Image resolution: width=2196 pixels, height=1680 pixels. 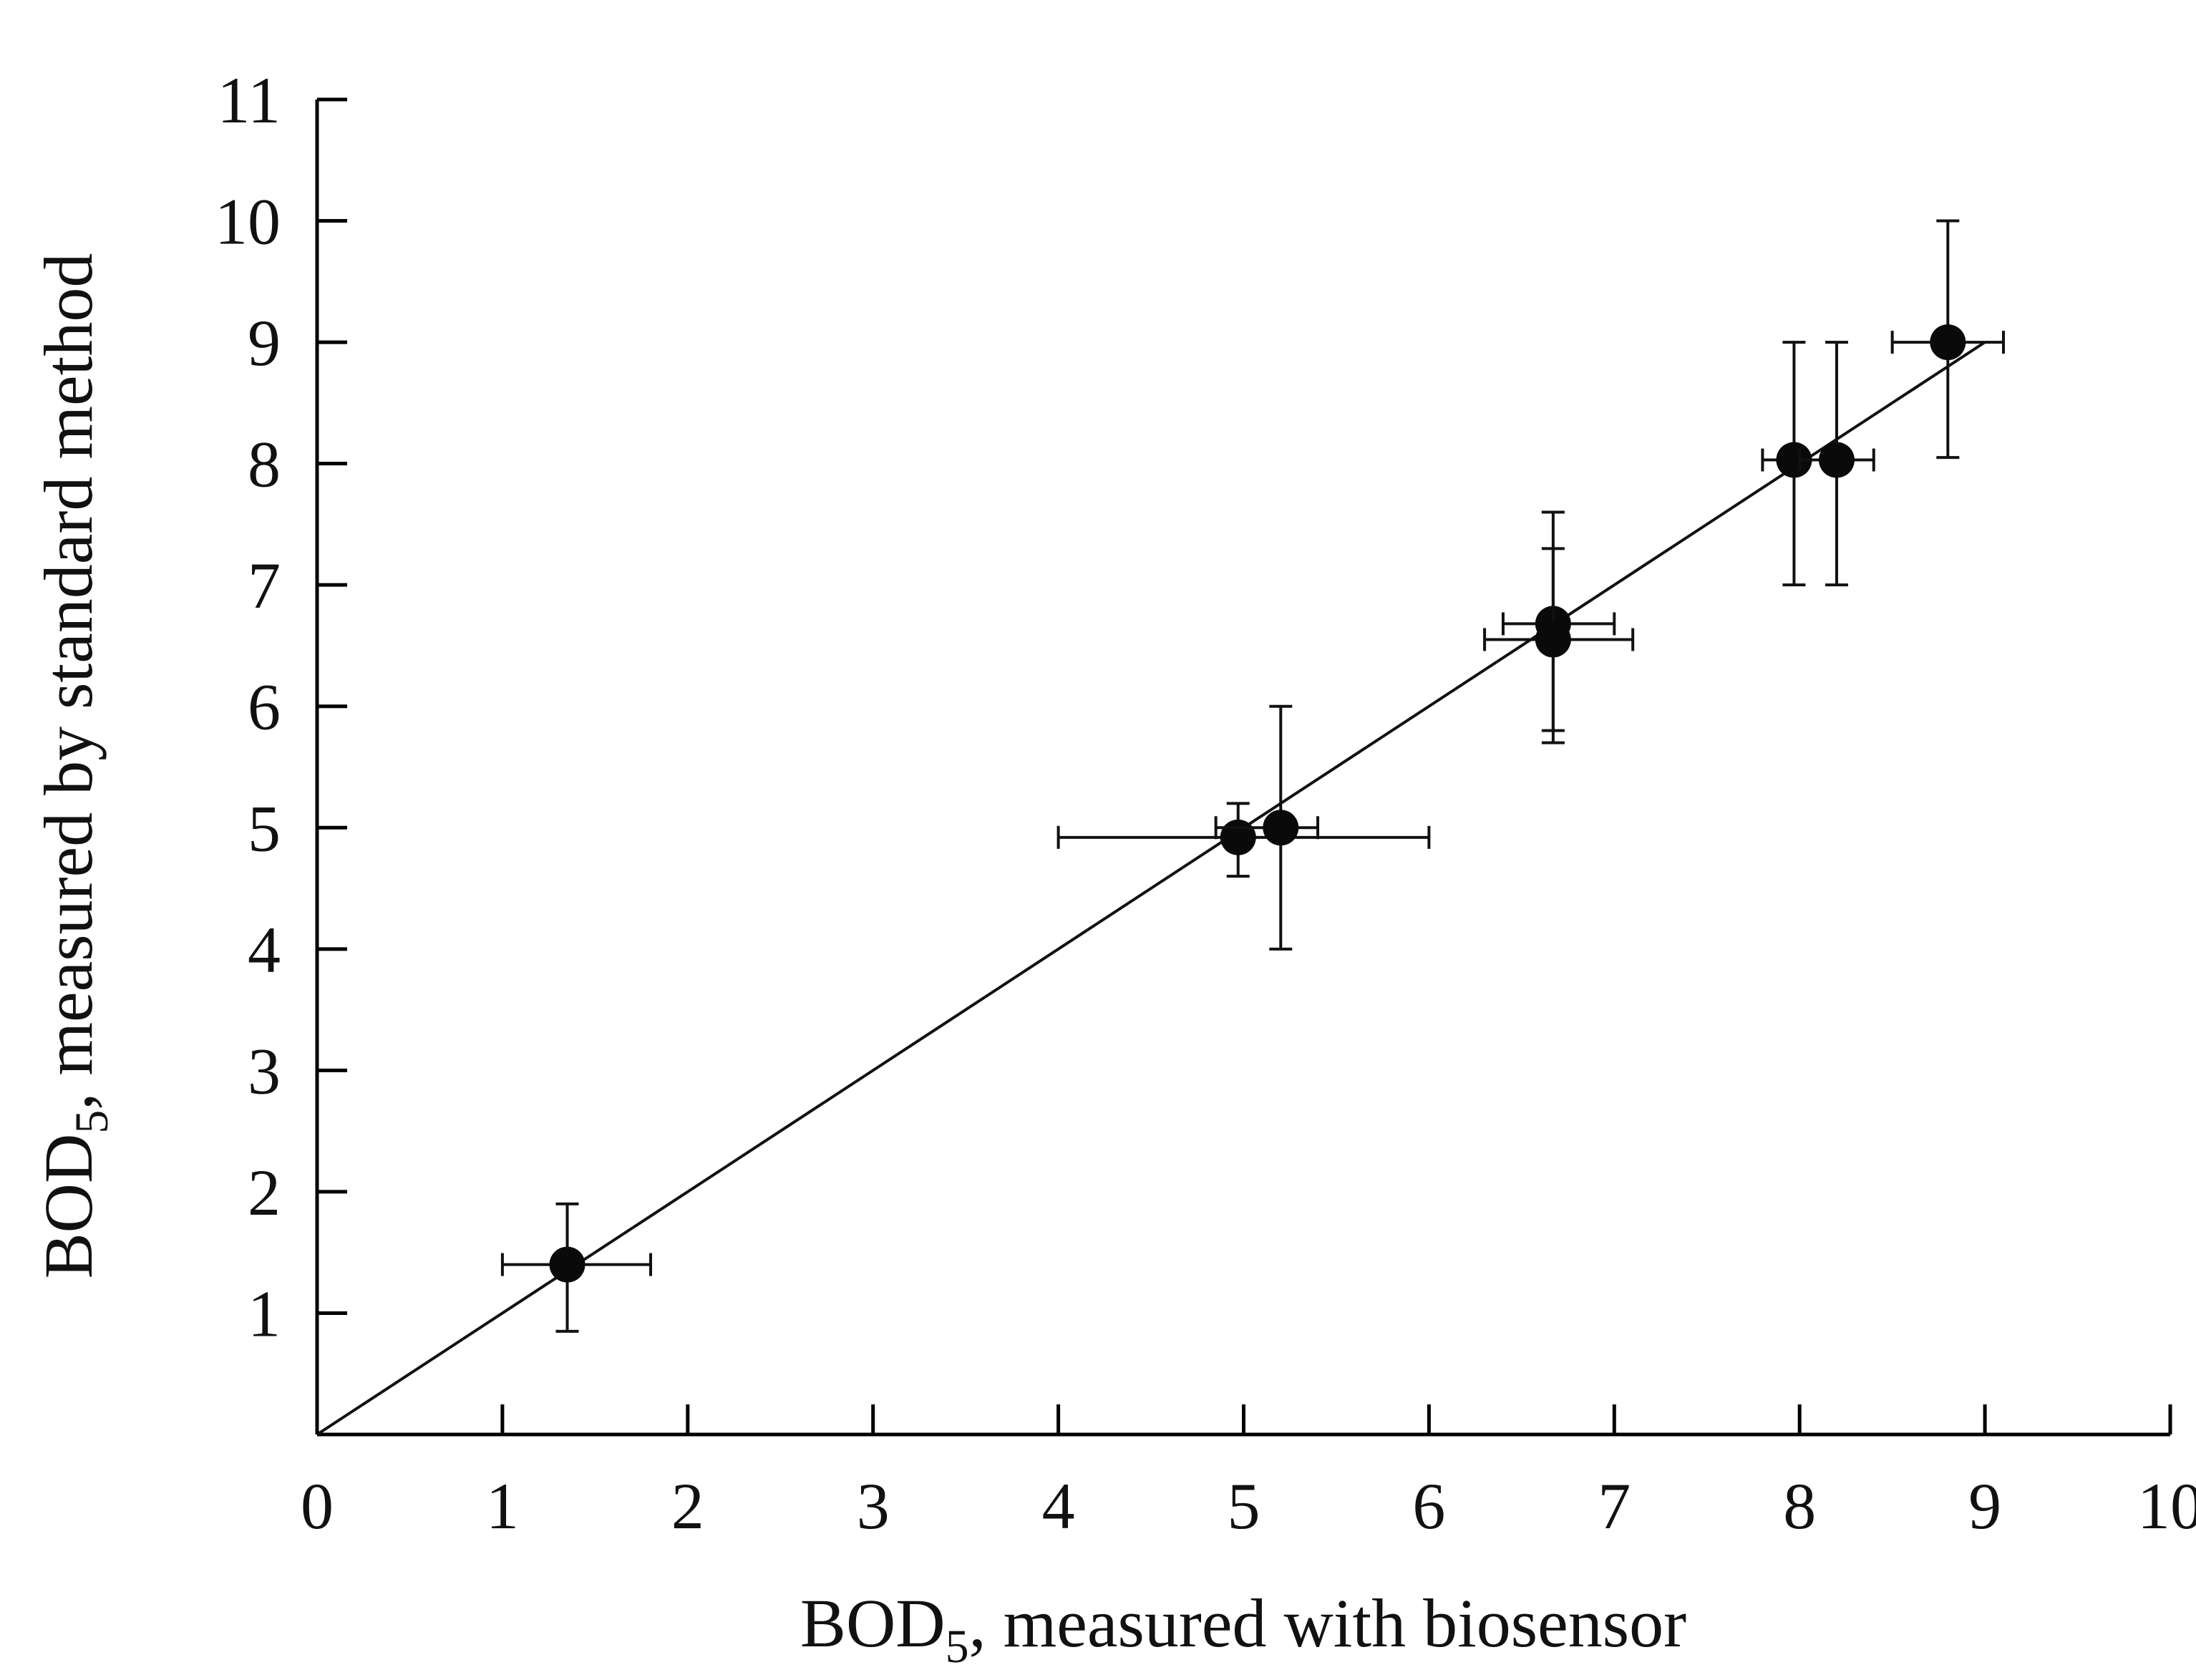 What do you see at coordinates (265, 585) in the screenshot?
I see `y-tick-label: 7` at bounding box center [265, 585].